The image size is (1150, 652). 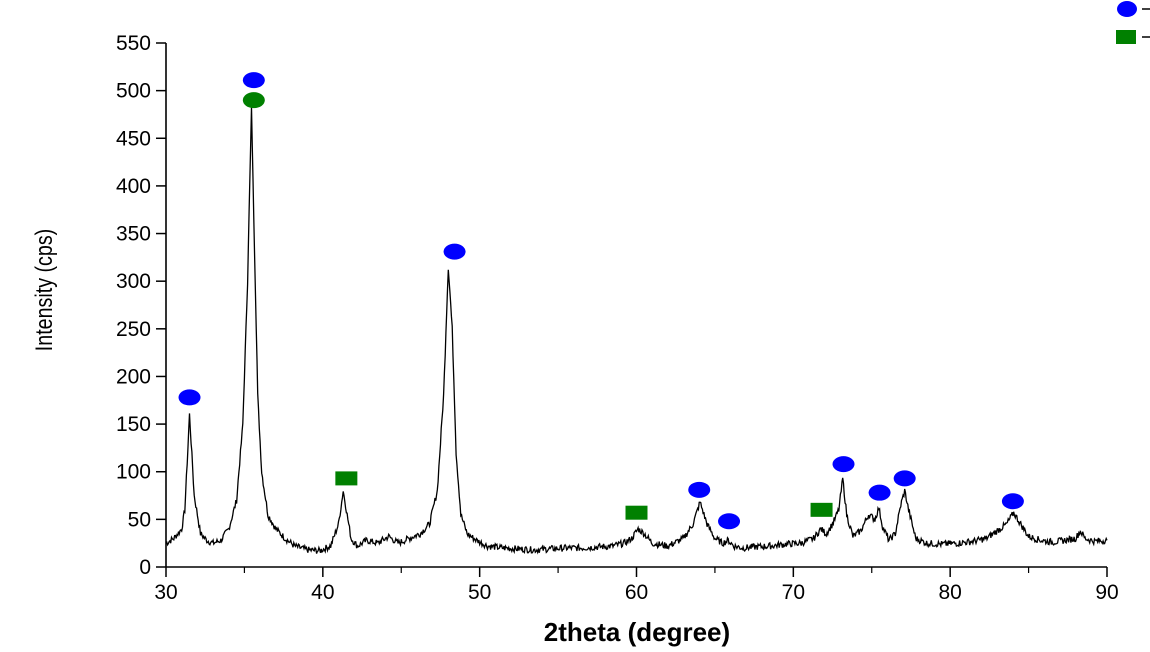 I want to click on y-tick-label: 400, so click(x=133, y=186).